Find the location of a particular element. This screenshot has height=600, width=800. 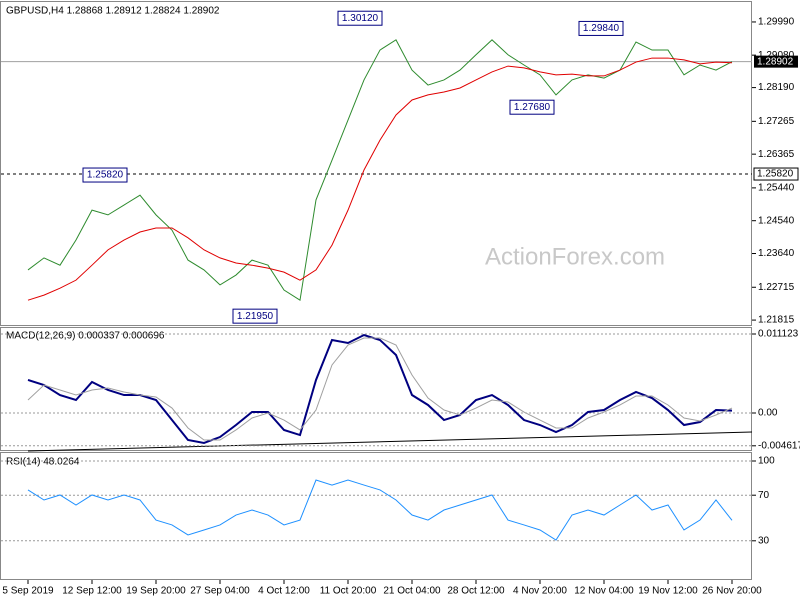

x-tick-label: 26 Nov 20:00 is located at coordinates (732, 591).